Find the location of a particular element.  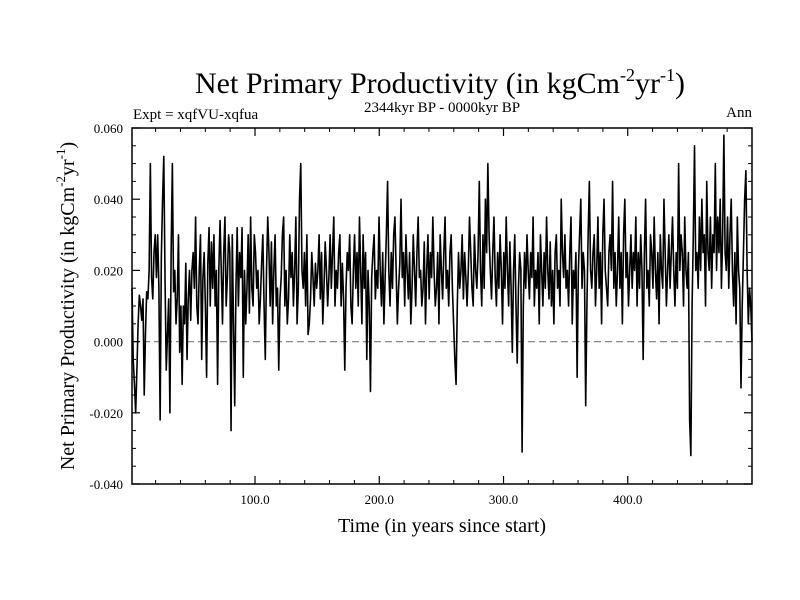

season-label: Ann is located at coordinates (739, 113).